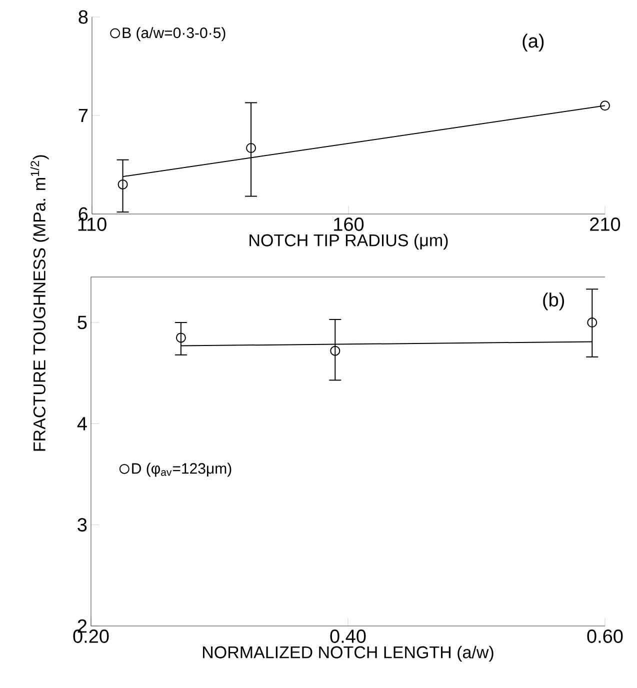  What do you see at coordinates (349, 242) in the screenshot?
I see `x-axis-title: NOTCH TIP RADIUS (μm)` at bounding box center [349, 242].